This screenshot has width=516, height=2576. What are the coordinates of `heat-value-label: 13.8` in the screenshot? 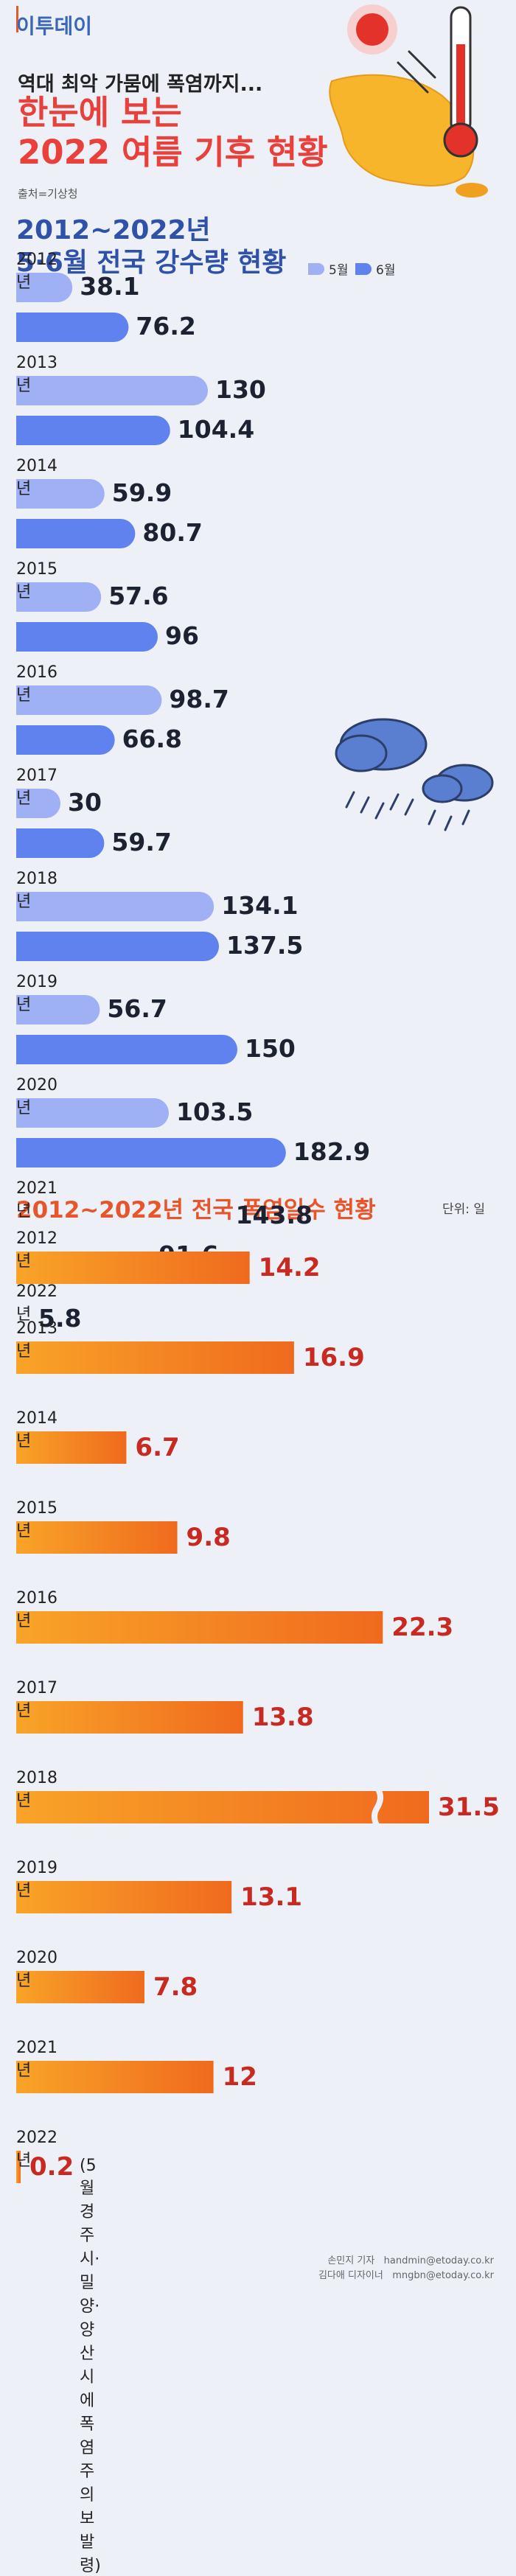 It's located at (282, 1717).